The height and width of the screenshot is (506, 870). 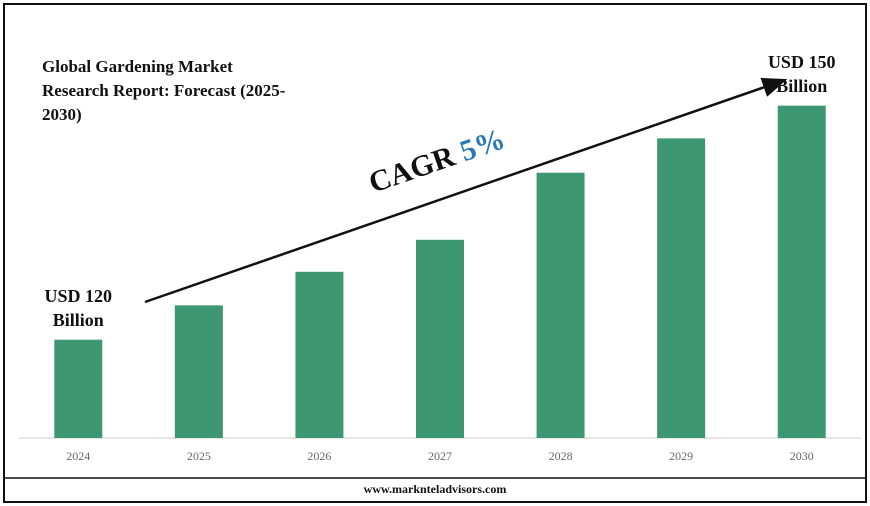 What do you see at coordinates (482, 145) in the screenshot?
I see `cagr-value: 5%` at bounding box center [482, 145].